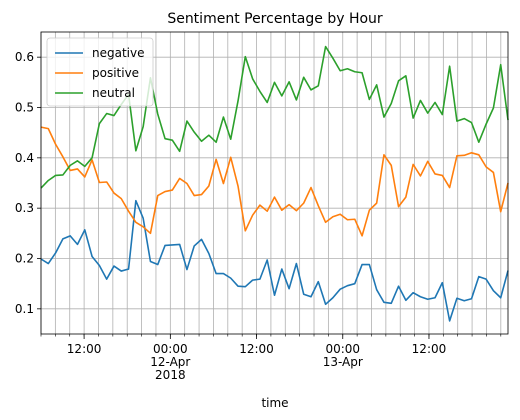  What do you see at coordinates (115, 73) in the screenshot?
I see `legend-label-positive: positive` at bounding box center [115, 73].